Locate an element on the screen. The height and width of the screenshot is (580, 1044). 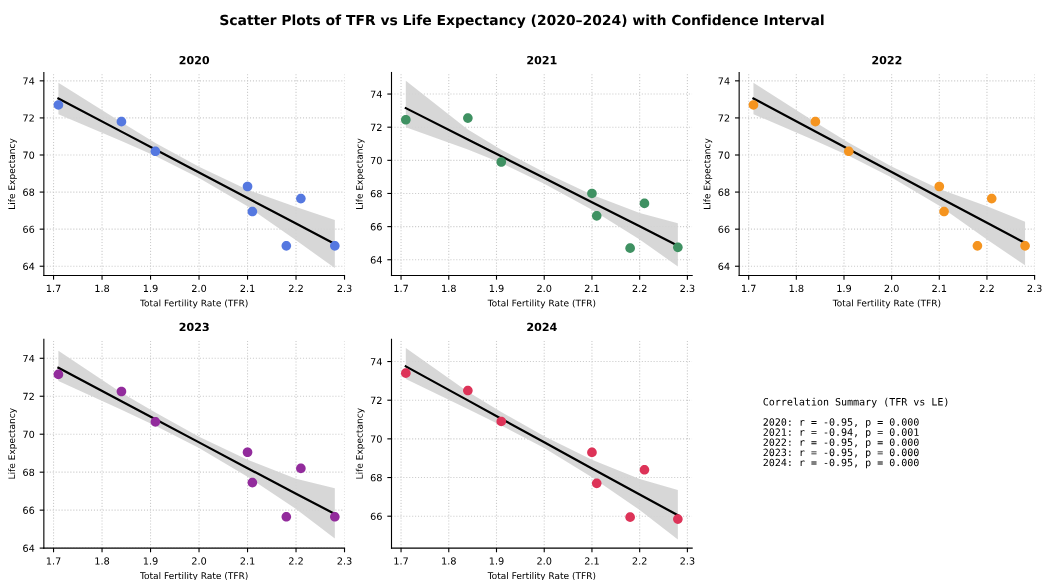
chart-title: 2023 is located at coordinates (194, 327).